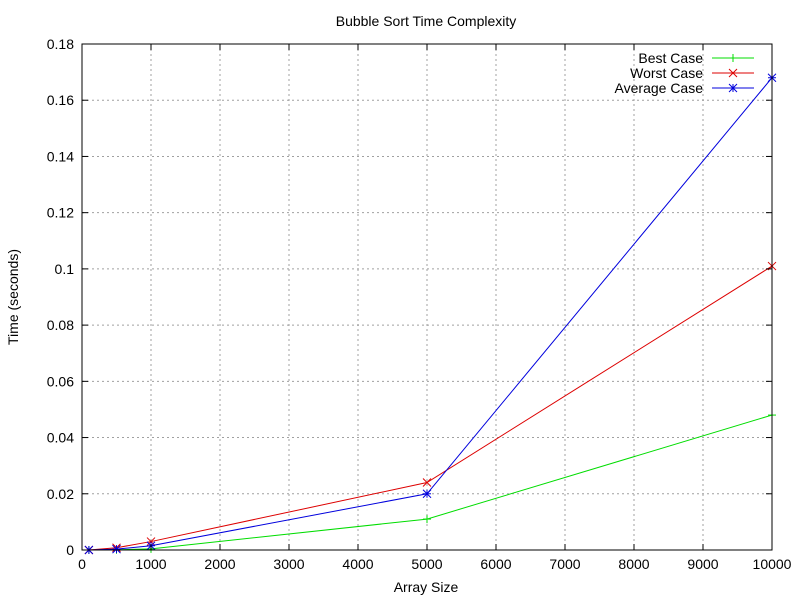 The width and height of the screenshot is (800, 600). Describe the element at coordinates (60, 381) in the screenshot. I see `y-tick-label: 0.06` at that location.